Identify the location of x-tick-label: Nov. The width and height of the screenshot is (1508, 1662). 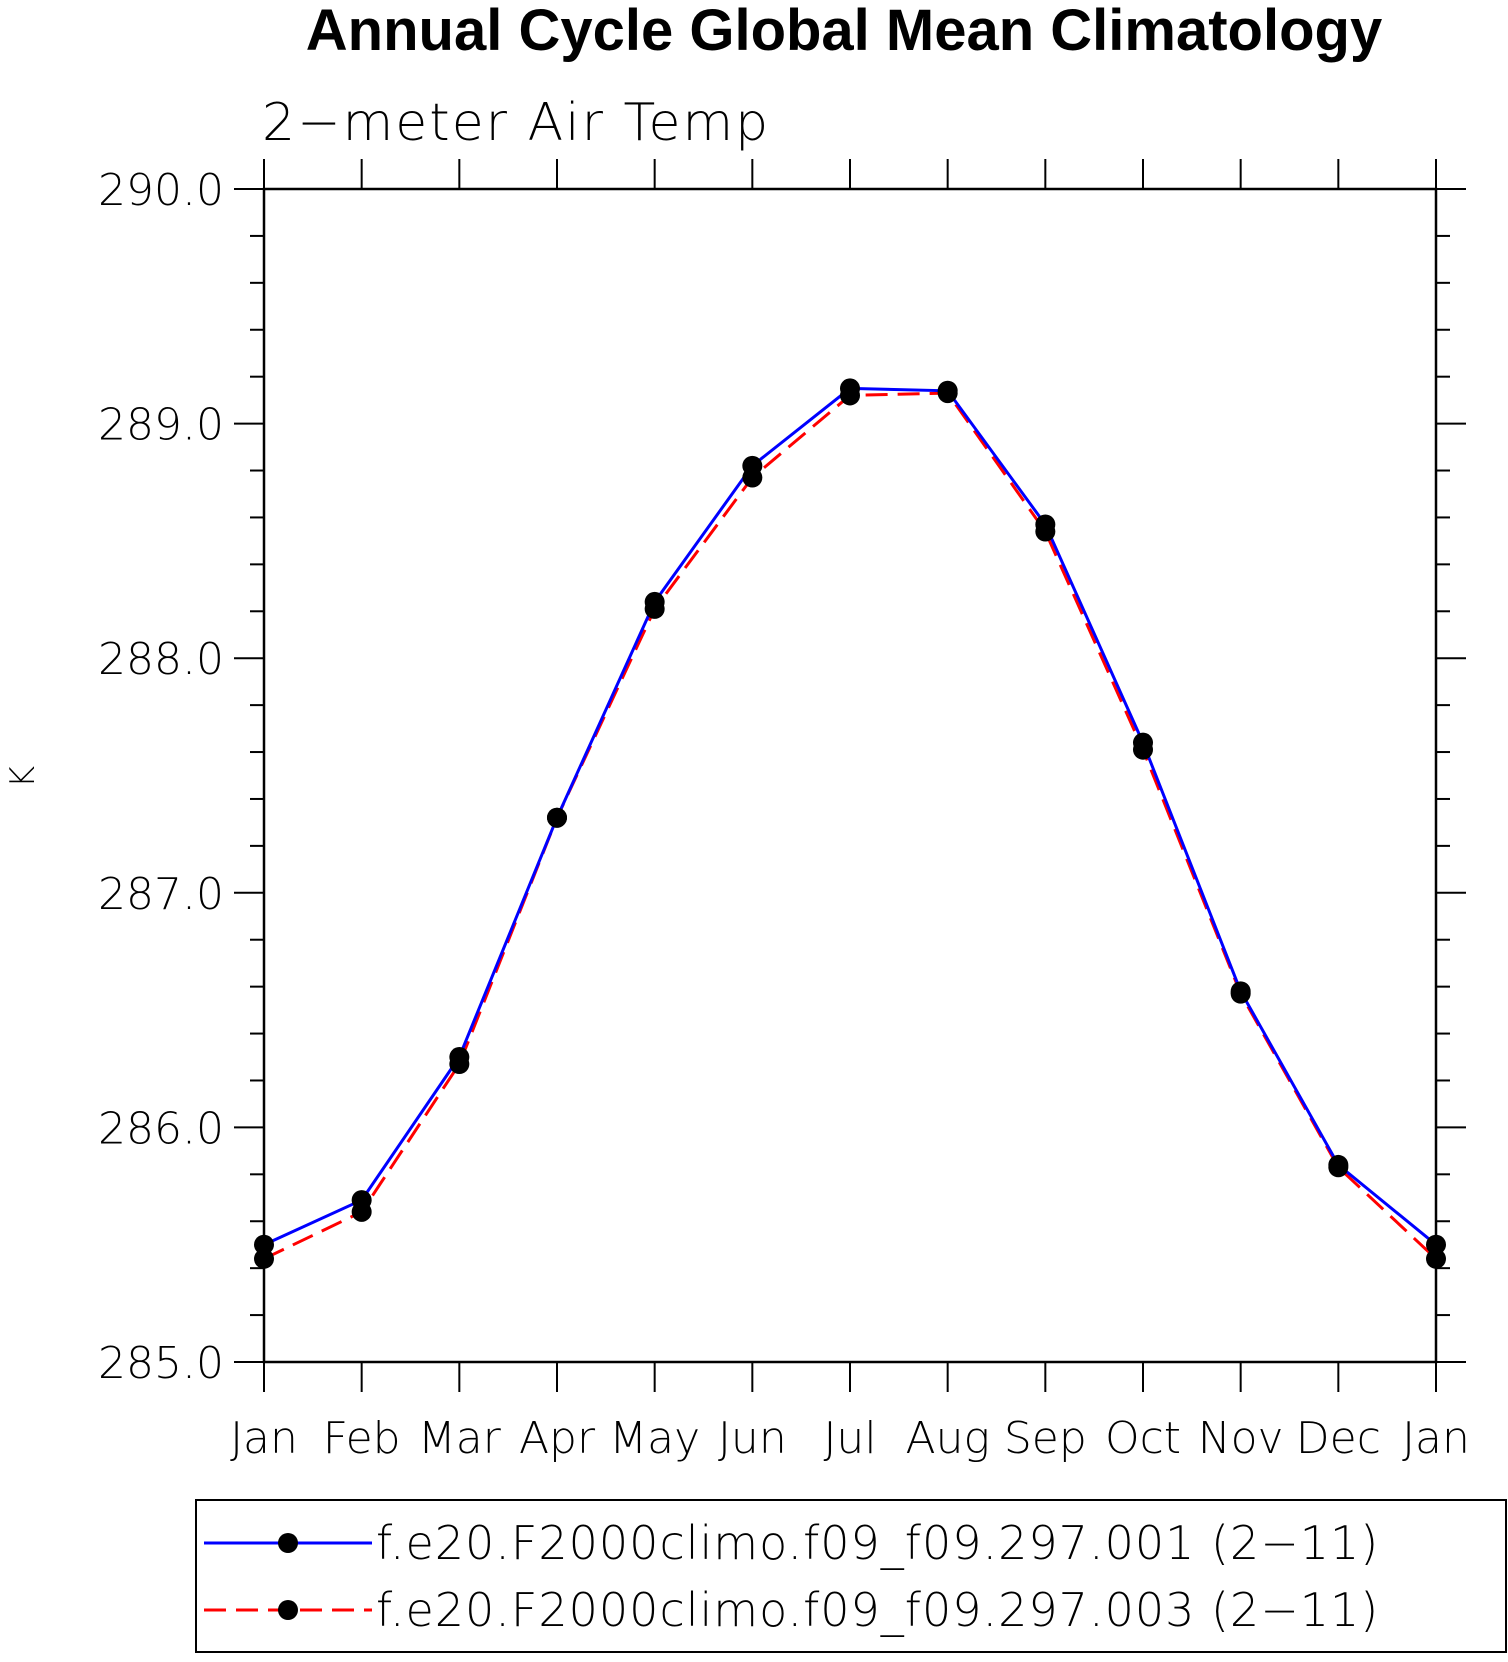
(1241, 1438).